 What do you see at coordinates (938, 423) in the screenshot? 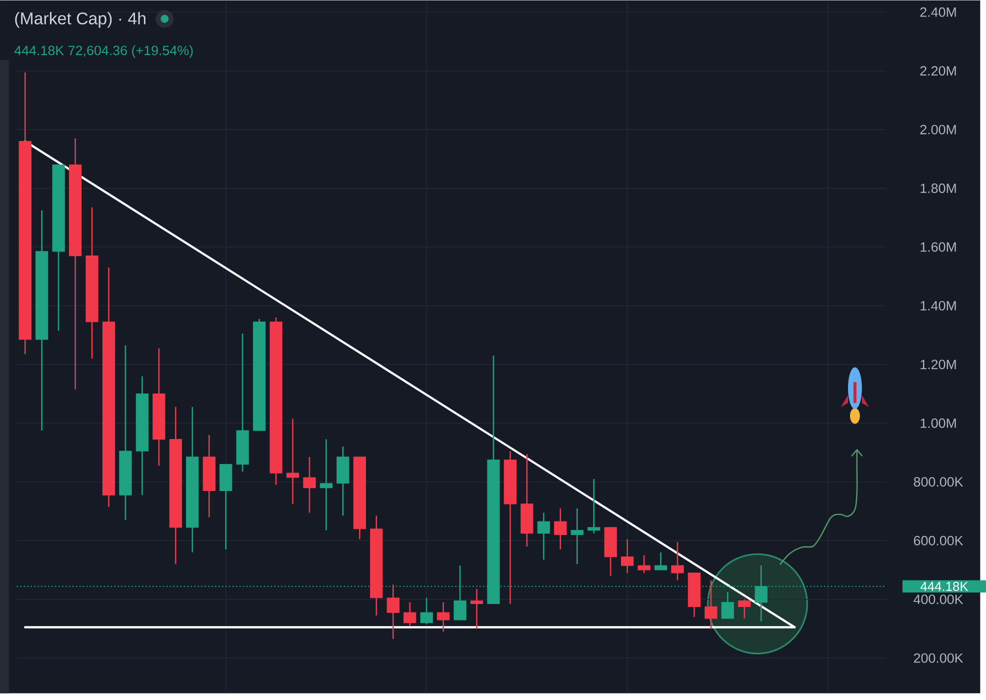
I see `y-tick-label: 1.00M` at bounding box center [938, 423].